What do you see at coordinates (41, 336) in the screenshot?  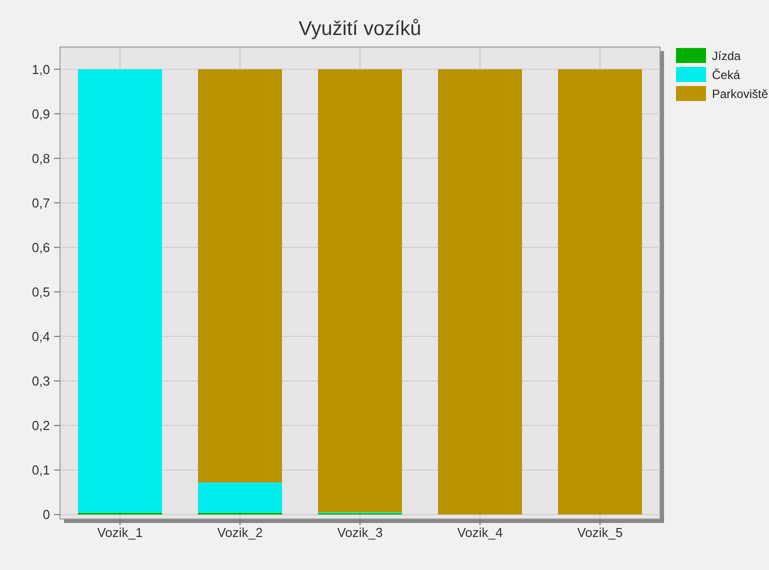 I see `y-tick-label: 0,4` at bounding box center [41, 336].